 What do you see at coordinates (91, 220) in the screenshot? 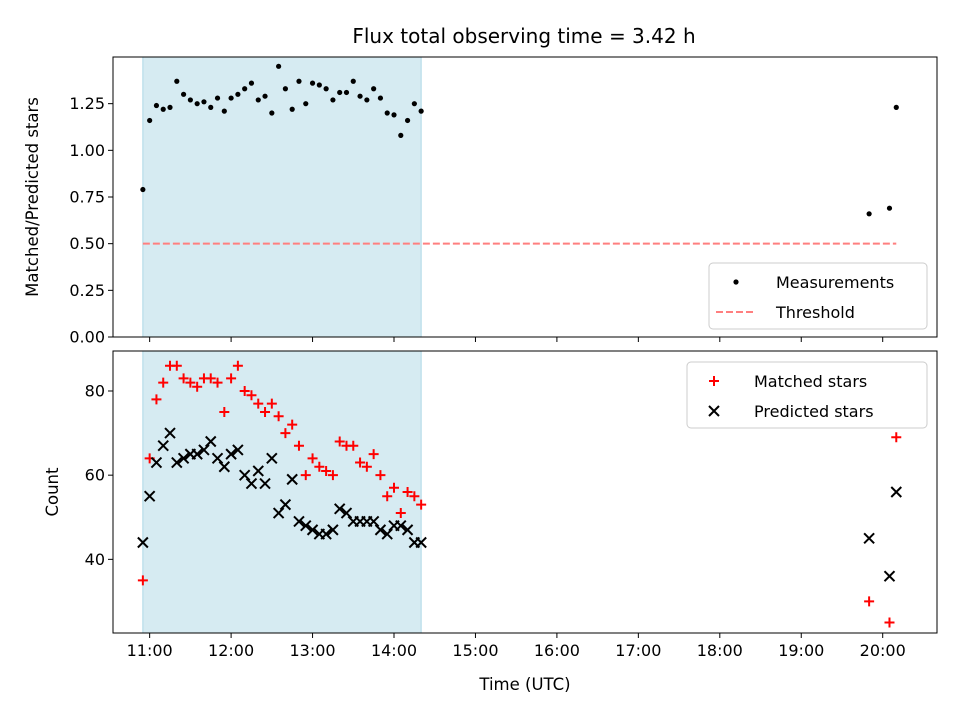
I see `ratio-y-axis: 0.00 0.25 0.50 0.75 1.00 1.25` at bounding box center [91, 220].